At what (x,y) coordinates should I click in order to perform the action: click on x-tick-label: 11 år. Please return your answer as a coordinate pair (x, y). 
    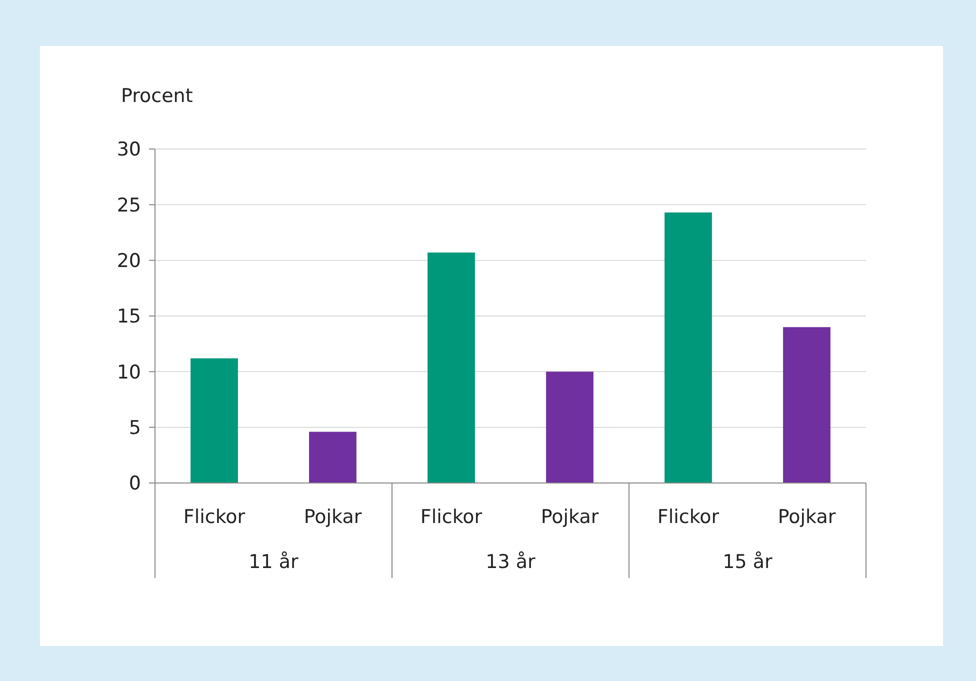
    Looking at the image, I should click on (273, 562).